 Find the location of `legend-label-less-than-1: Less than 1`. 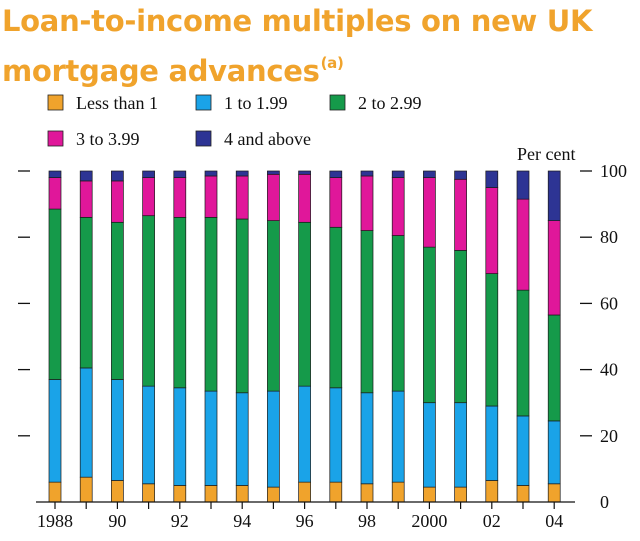

legend-label-less-than-1: Less than 1 is located at coordinates (117, 103).